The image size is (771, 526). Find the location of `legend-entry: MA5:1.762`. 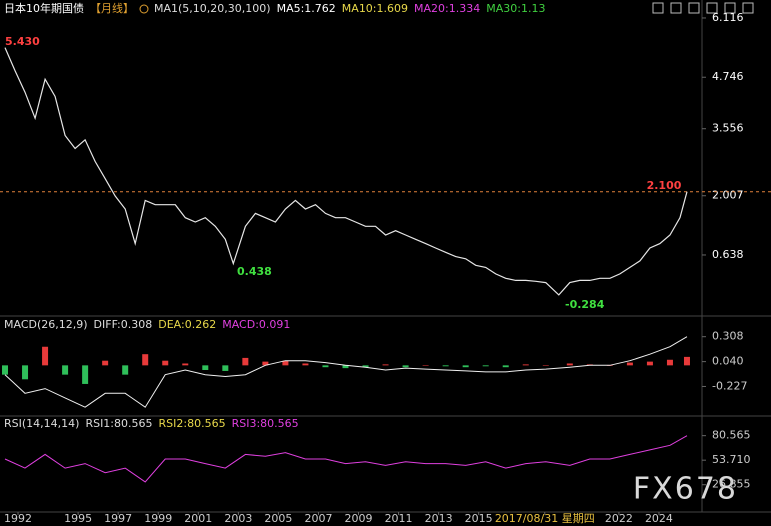

legend-entry: MA5:1.762 is located at coordinates (306, 8).